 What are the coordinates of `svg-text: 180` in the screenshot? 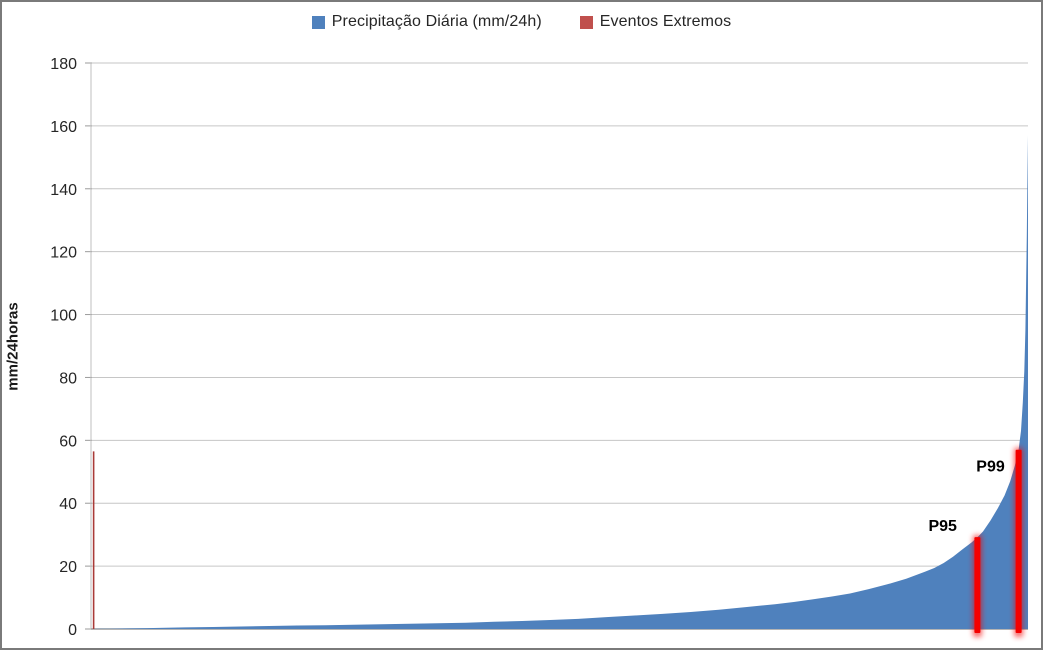 It's located at (63, 64).